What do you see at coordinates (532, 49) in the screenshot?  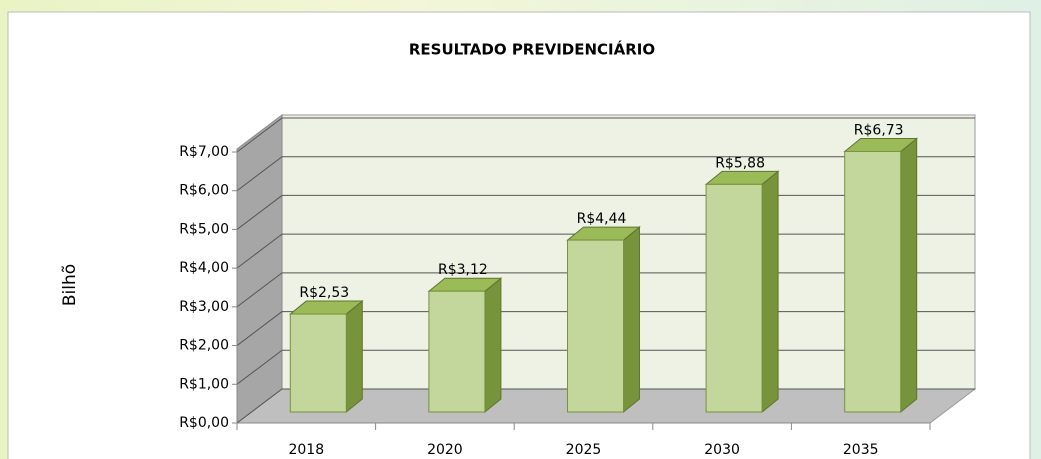 I see `chart-title: RESULTADO PREVIDENCIÁRIO` at bounding box center [532, 49].